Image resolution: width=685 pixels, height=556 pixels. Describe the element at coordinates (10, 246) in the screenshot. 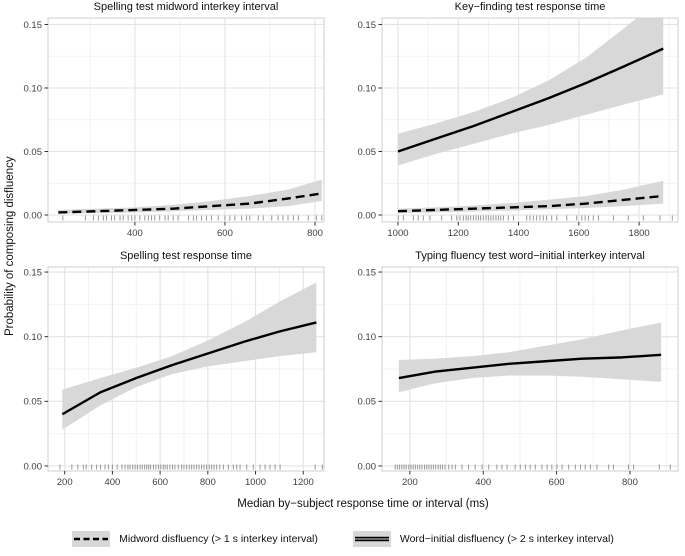

I see `y-axis-label: Probability of composing disfluency` at that location.